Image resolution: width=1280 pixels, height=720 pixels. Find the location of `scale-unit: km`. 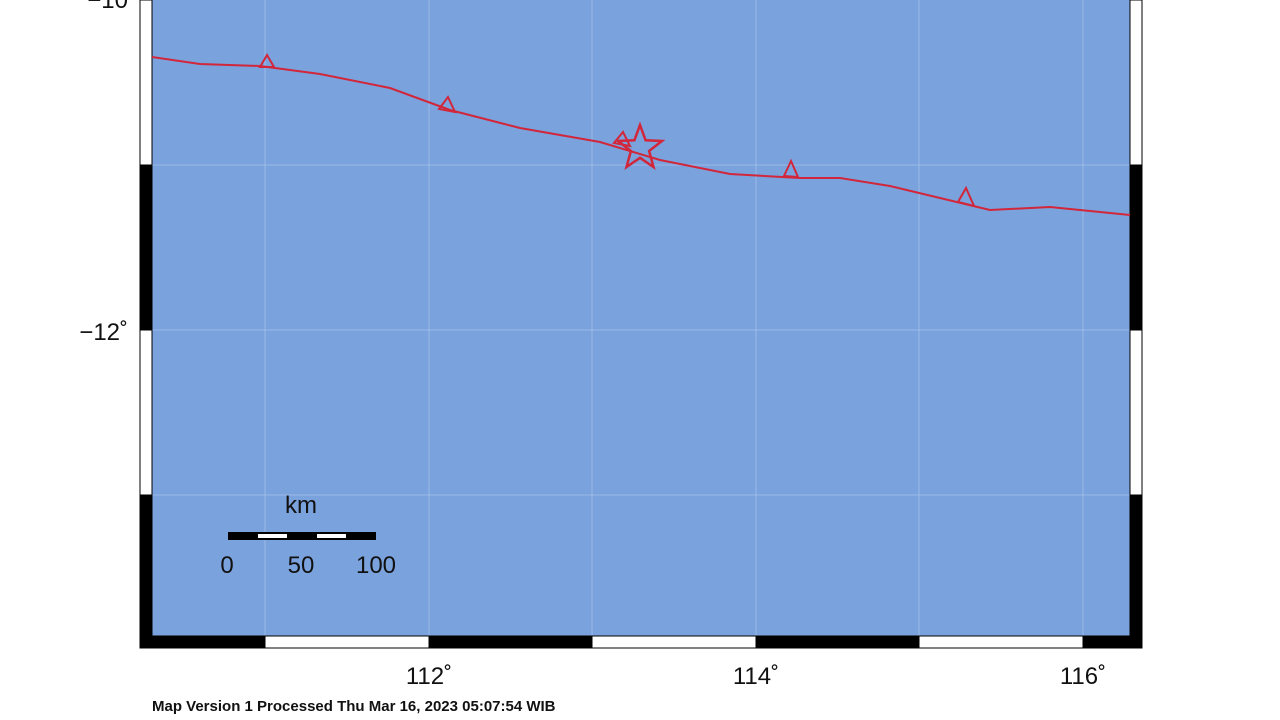

scale-unit: km is located at coordinates (301, 505).